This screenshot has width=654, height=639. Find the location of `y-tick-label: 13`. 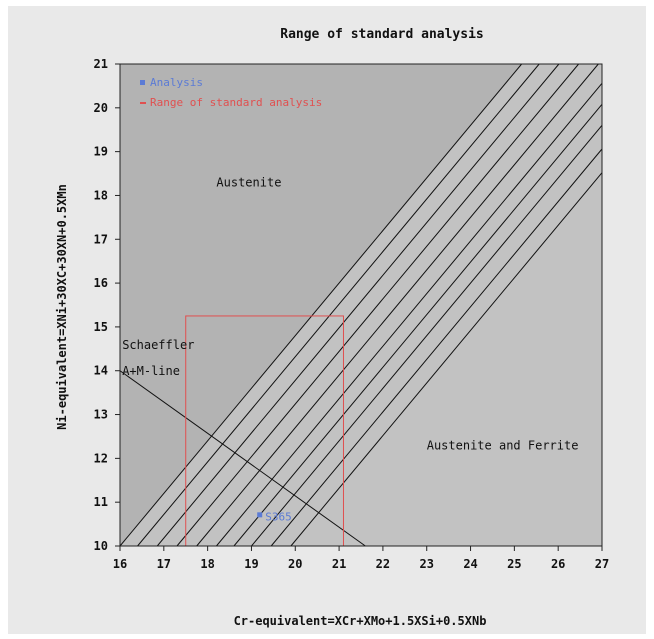

y-tick-label: 13 is located at coordinates (101, 415).